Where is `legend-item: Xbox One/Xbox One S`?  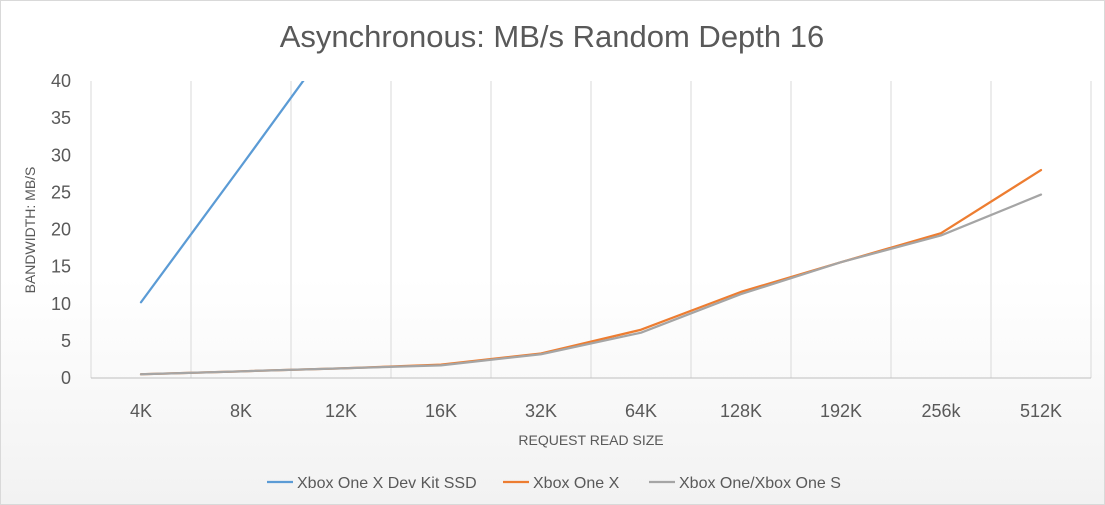 legend-item: Xbox One/Xbox One S is located at coordinates (745, 483).